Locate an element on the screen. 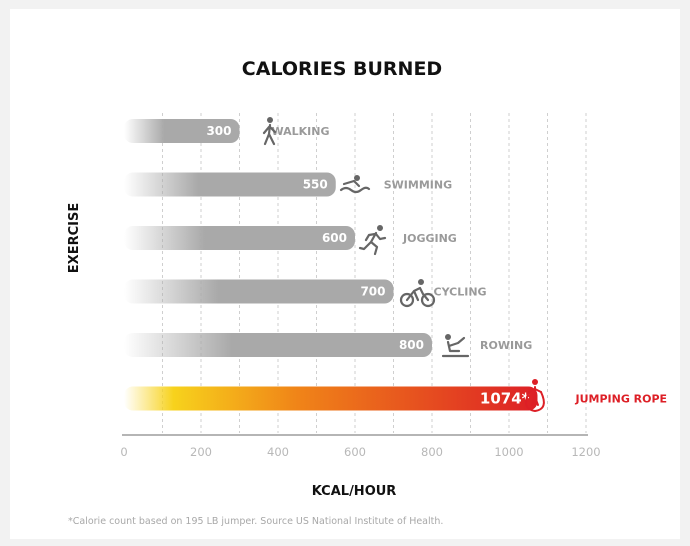 The image size is (690, 546). x-axis-ticks: 0 200 400 600 800 1000 1200 is located at coordinates (360, 452).